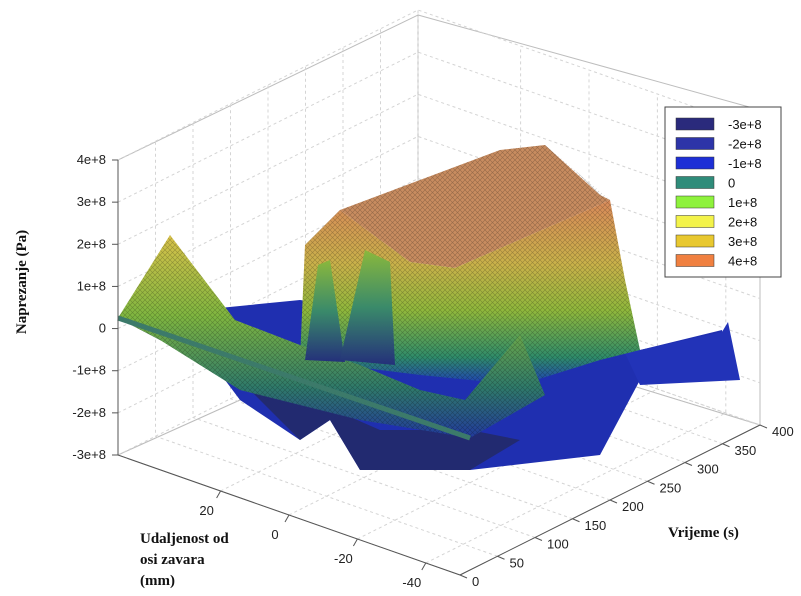 This screenshot has width=801, height=596. What do you see at coordinates (475, 581) in the screenshot?
I see `y-tick-label: 0` at bounding box center [475, 581].